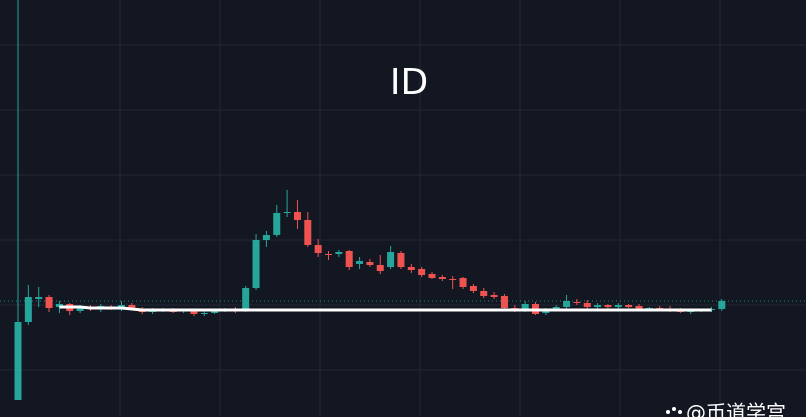  What do you see at coordinates (409, 82) in the screenshot?
I see `chart-title: ID` at bounding box center [409, 82].